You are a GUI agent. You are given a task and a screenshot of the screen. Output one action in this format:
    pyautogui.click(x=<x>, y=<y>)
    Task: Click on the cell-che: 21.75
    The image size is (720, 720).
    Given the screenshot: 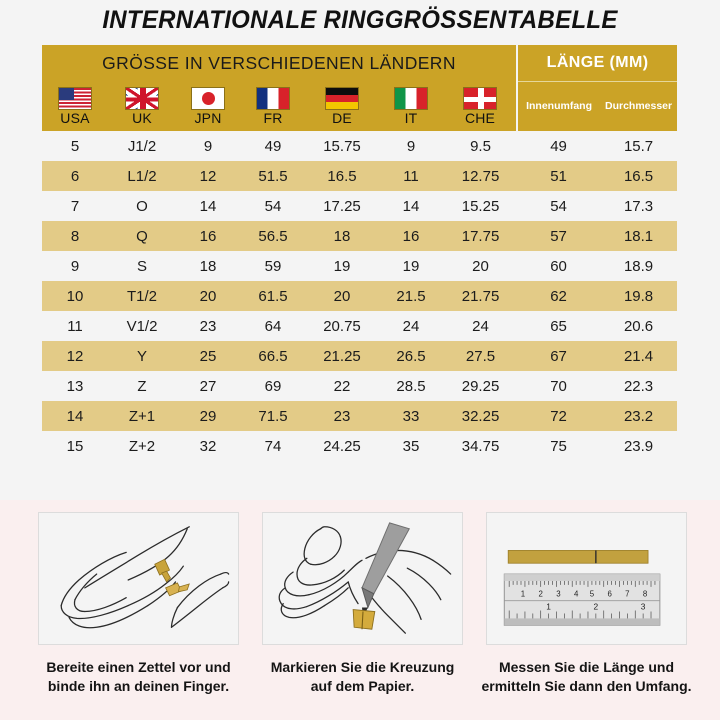 What is the action you would take?
    pyautogui.click(x=481, y=296)
    